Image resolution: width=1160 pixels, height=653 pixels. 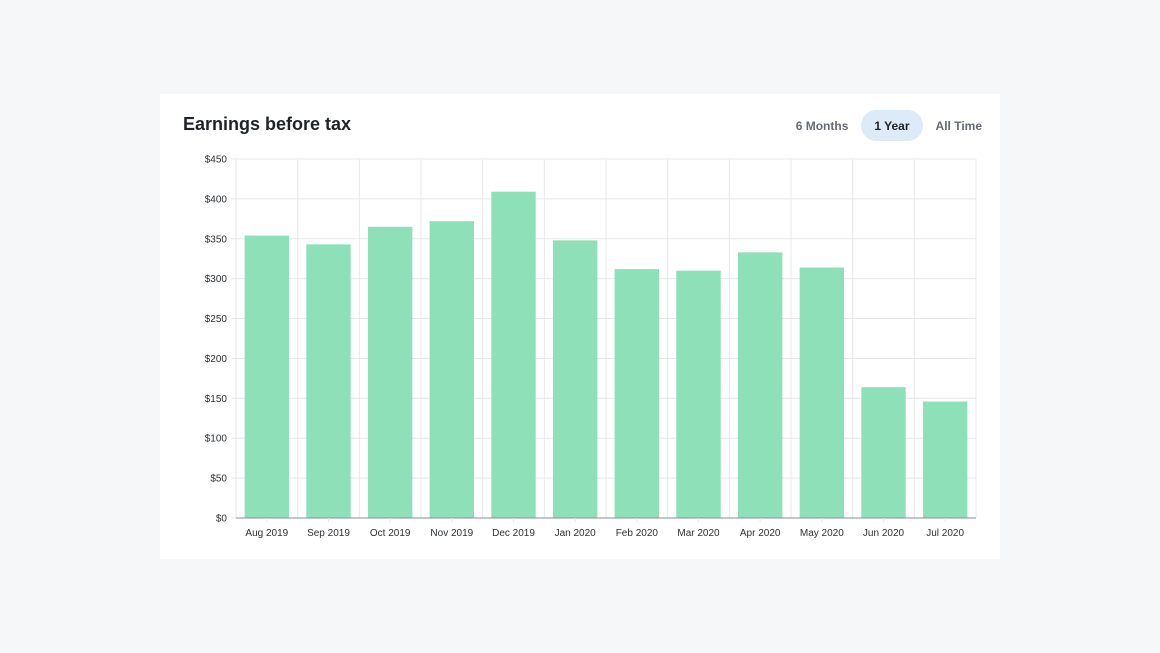 What do you see at coordinates (216, 279) in the screenshot?
I see `y-tick-label: $300` at bounding box center [216, 279].